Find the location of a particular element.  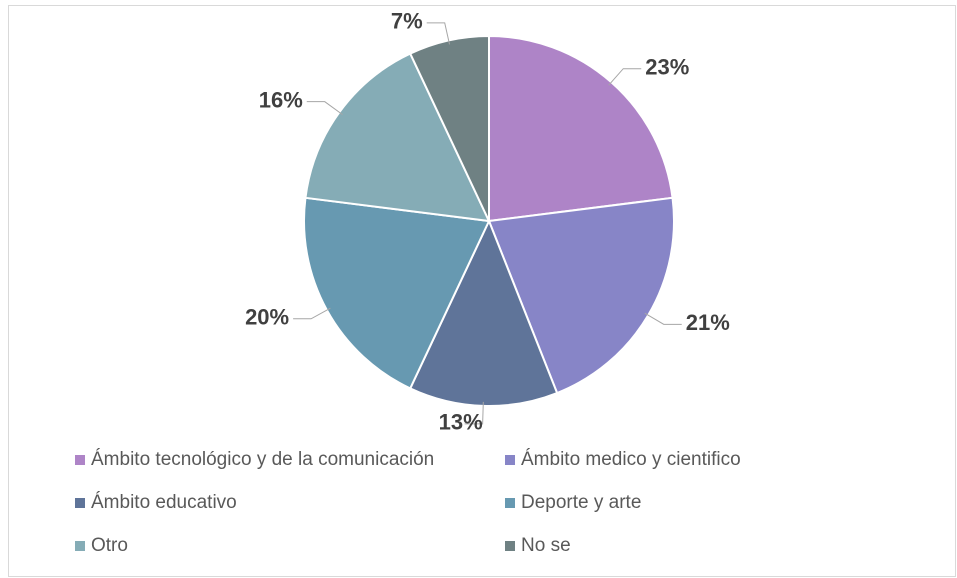

data-label: 13% is located at coordinates (461, 422).